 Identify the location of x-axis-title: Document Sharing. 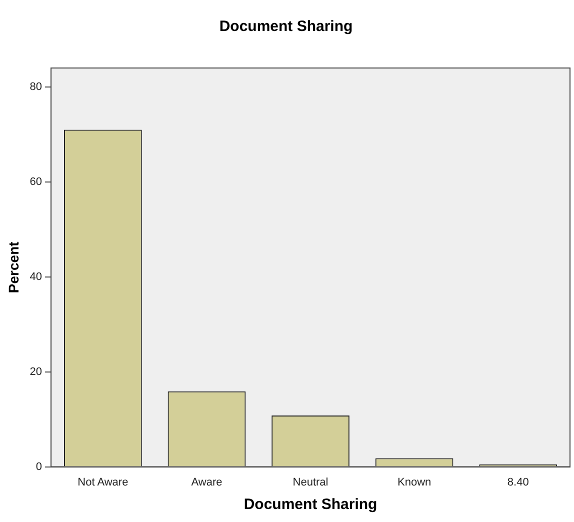
(311, 505).